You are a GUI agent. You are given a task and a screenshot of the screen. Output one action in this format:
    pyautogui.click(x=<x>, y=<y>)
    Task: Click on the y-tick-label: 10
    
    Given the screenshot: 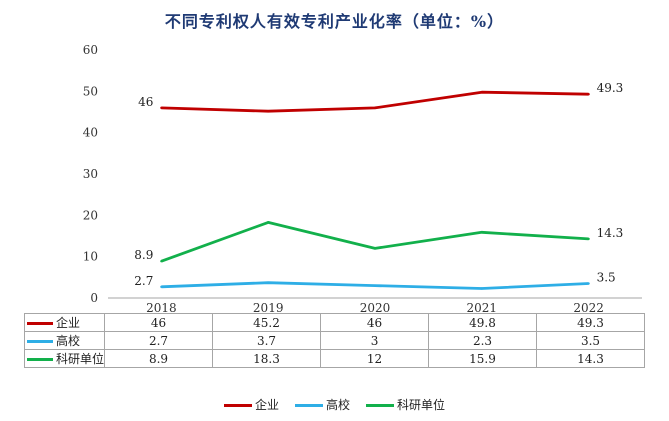 What is the action you would take?
    pyautogui.click(x=90, y=257)
    